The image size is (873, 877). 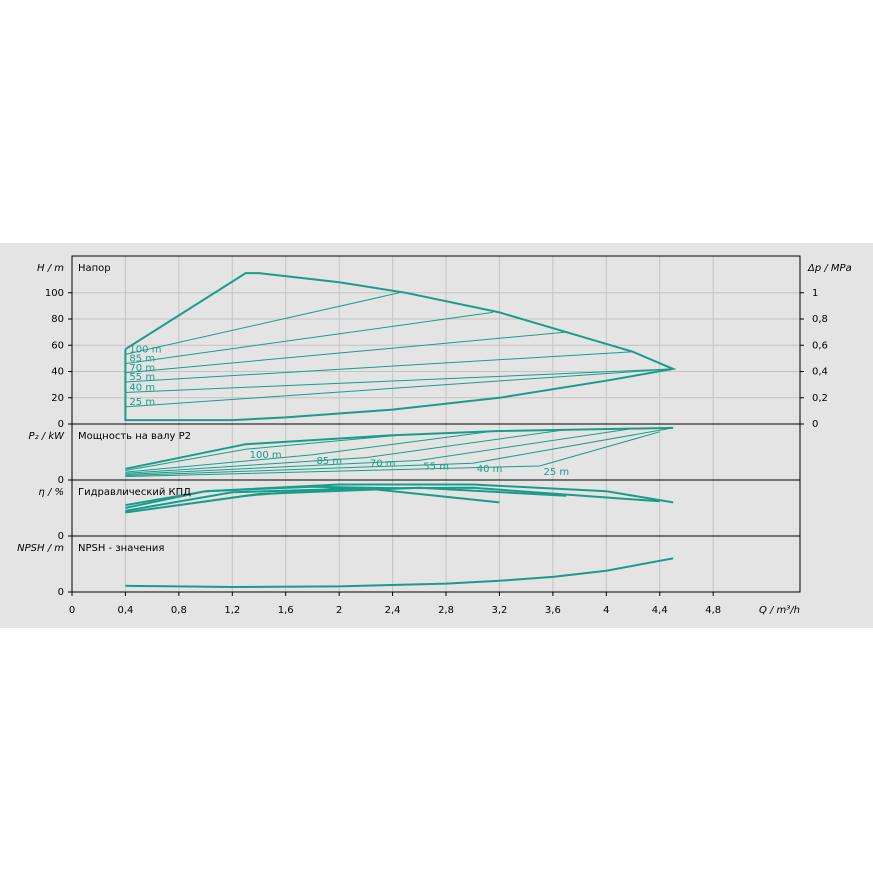 What do you see at coordinates (57, 372) in the screenshot?
I see `y-tick-label: 40` at bounding box center [57, 372].